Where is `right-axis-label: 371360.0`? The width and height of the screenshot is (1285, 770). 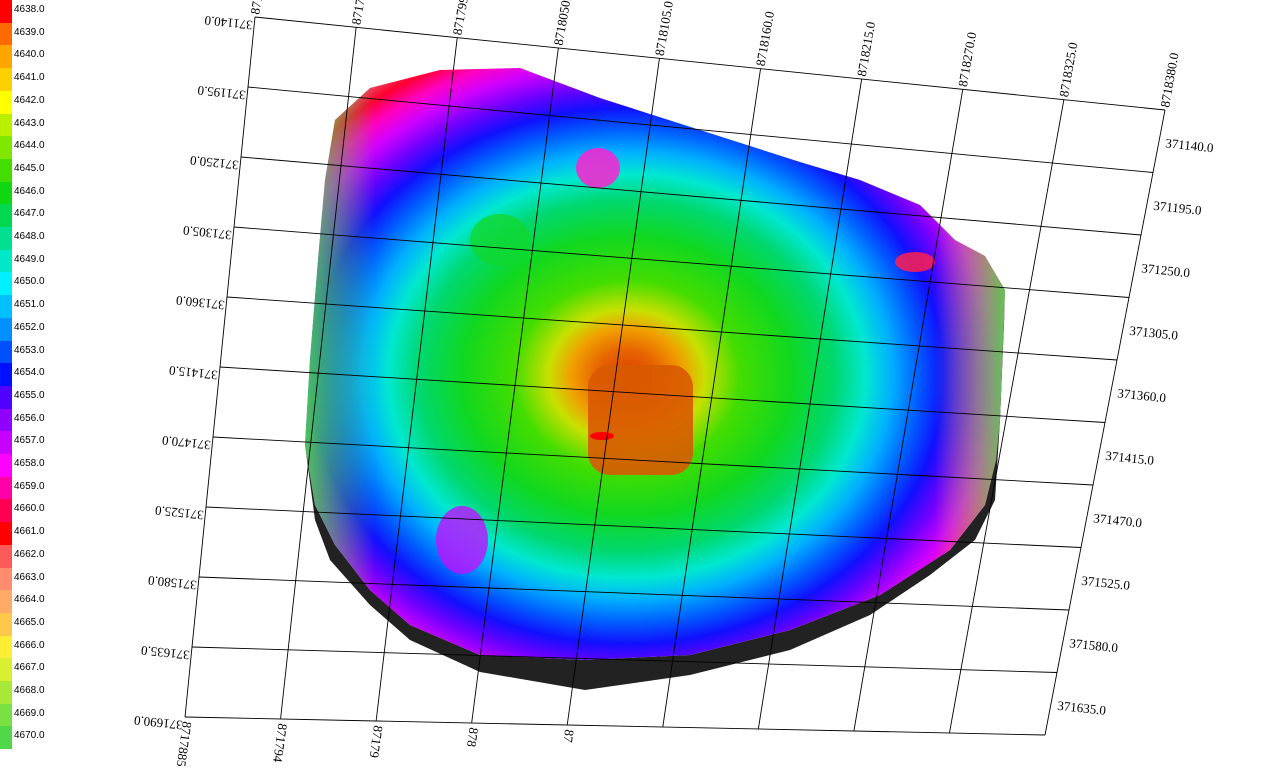
right-axis-label: 371360.0 is located at coordinates (1142, 395).